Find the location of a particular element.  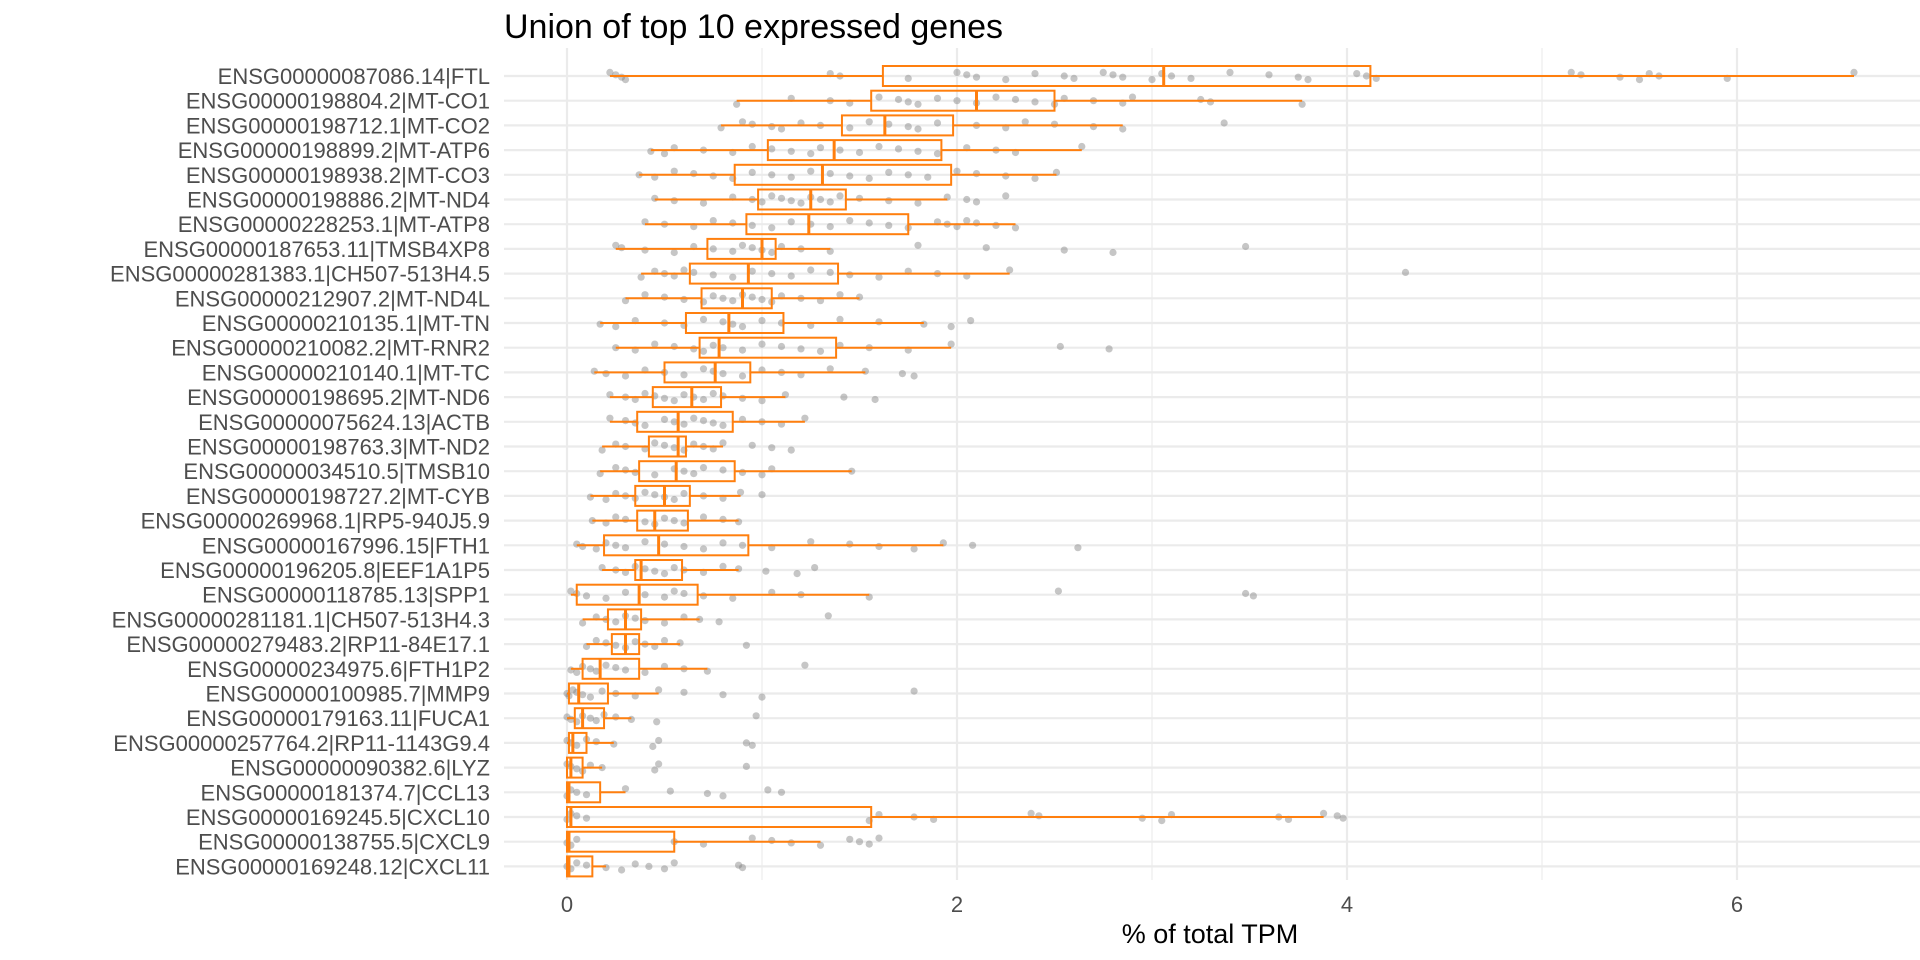

y-tick-label: ENSG00000210140.1|MT-TC is located at coordinates (346, 372).